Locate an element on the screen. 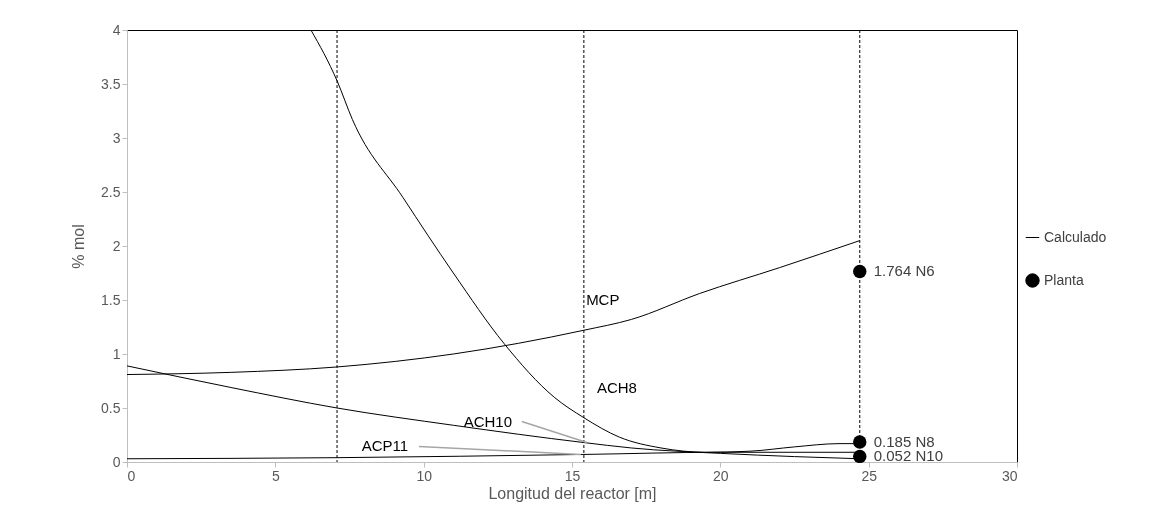  y-tick-label: 0.5 is located at coordinates (111, 407).